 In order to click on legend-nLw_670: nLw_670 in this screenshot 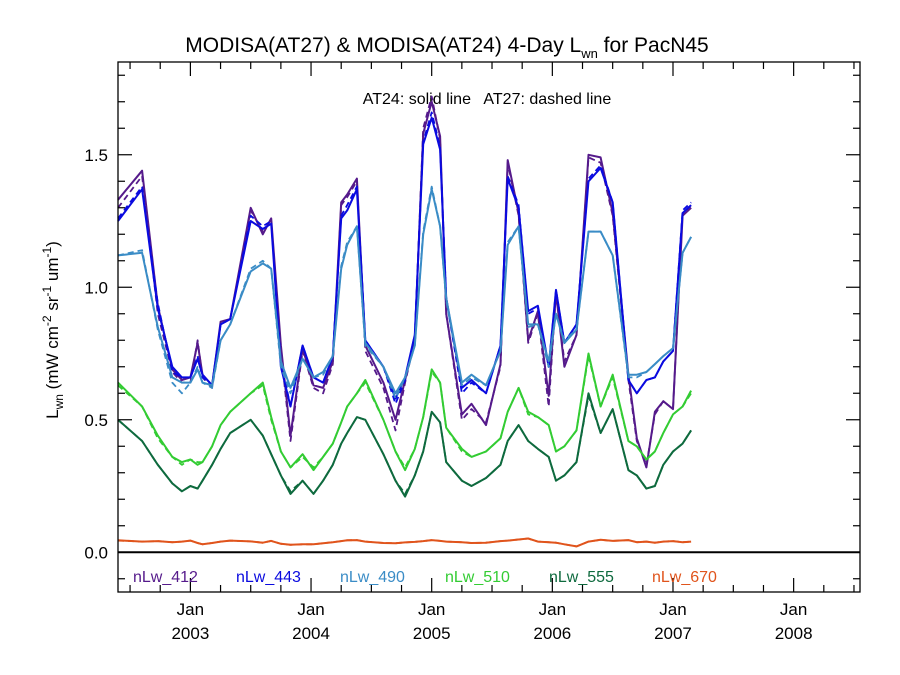, I will do `click(684, 577)`.